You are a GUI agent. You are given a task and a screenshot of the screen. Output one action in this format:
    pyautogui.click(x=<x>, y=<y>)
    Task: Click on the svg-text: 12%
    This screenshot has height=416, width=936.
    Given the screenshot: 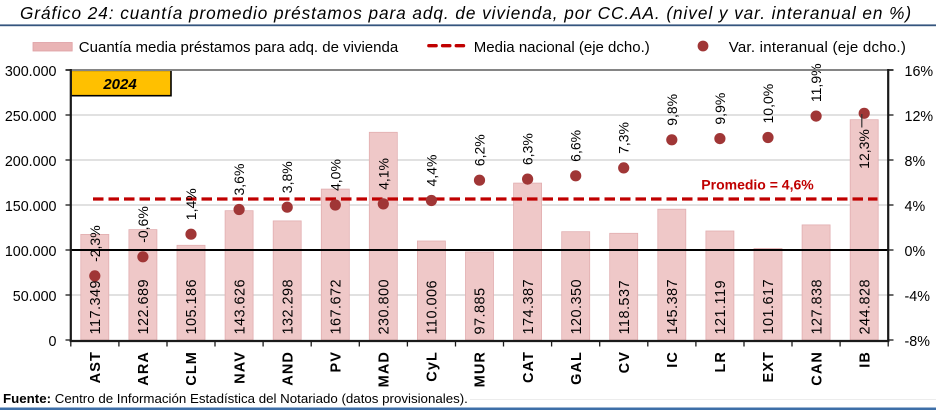 What is the action you would take?
    pyautogui.click(x=919, y=117)
    